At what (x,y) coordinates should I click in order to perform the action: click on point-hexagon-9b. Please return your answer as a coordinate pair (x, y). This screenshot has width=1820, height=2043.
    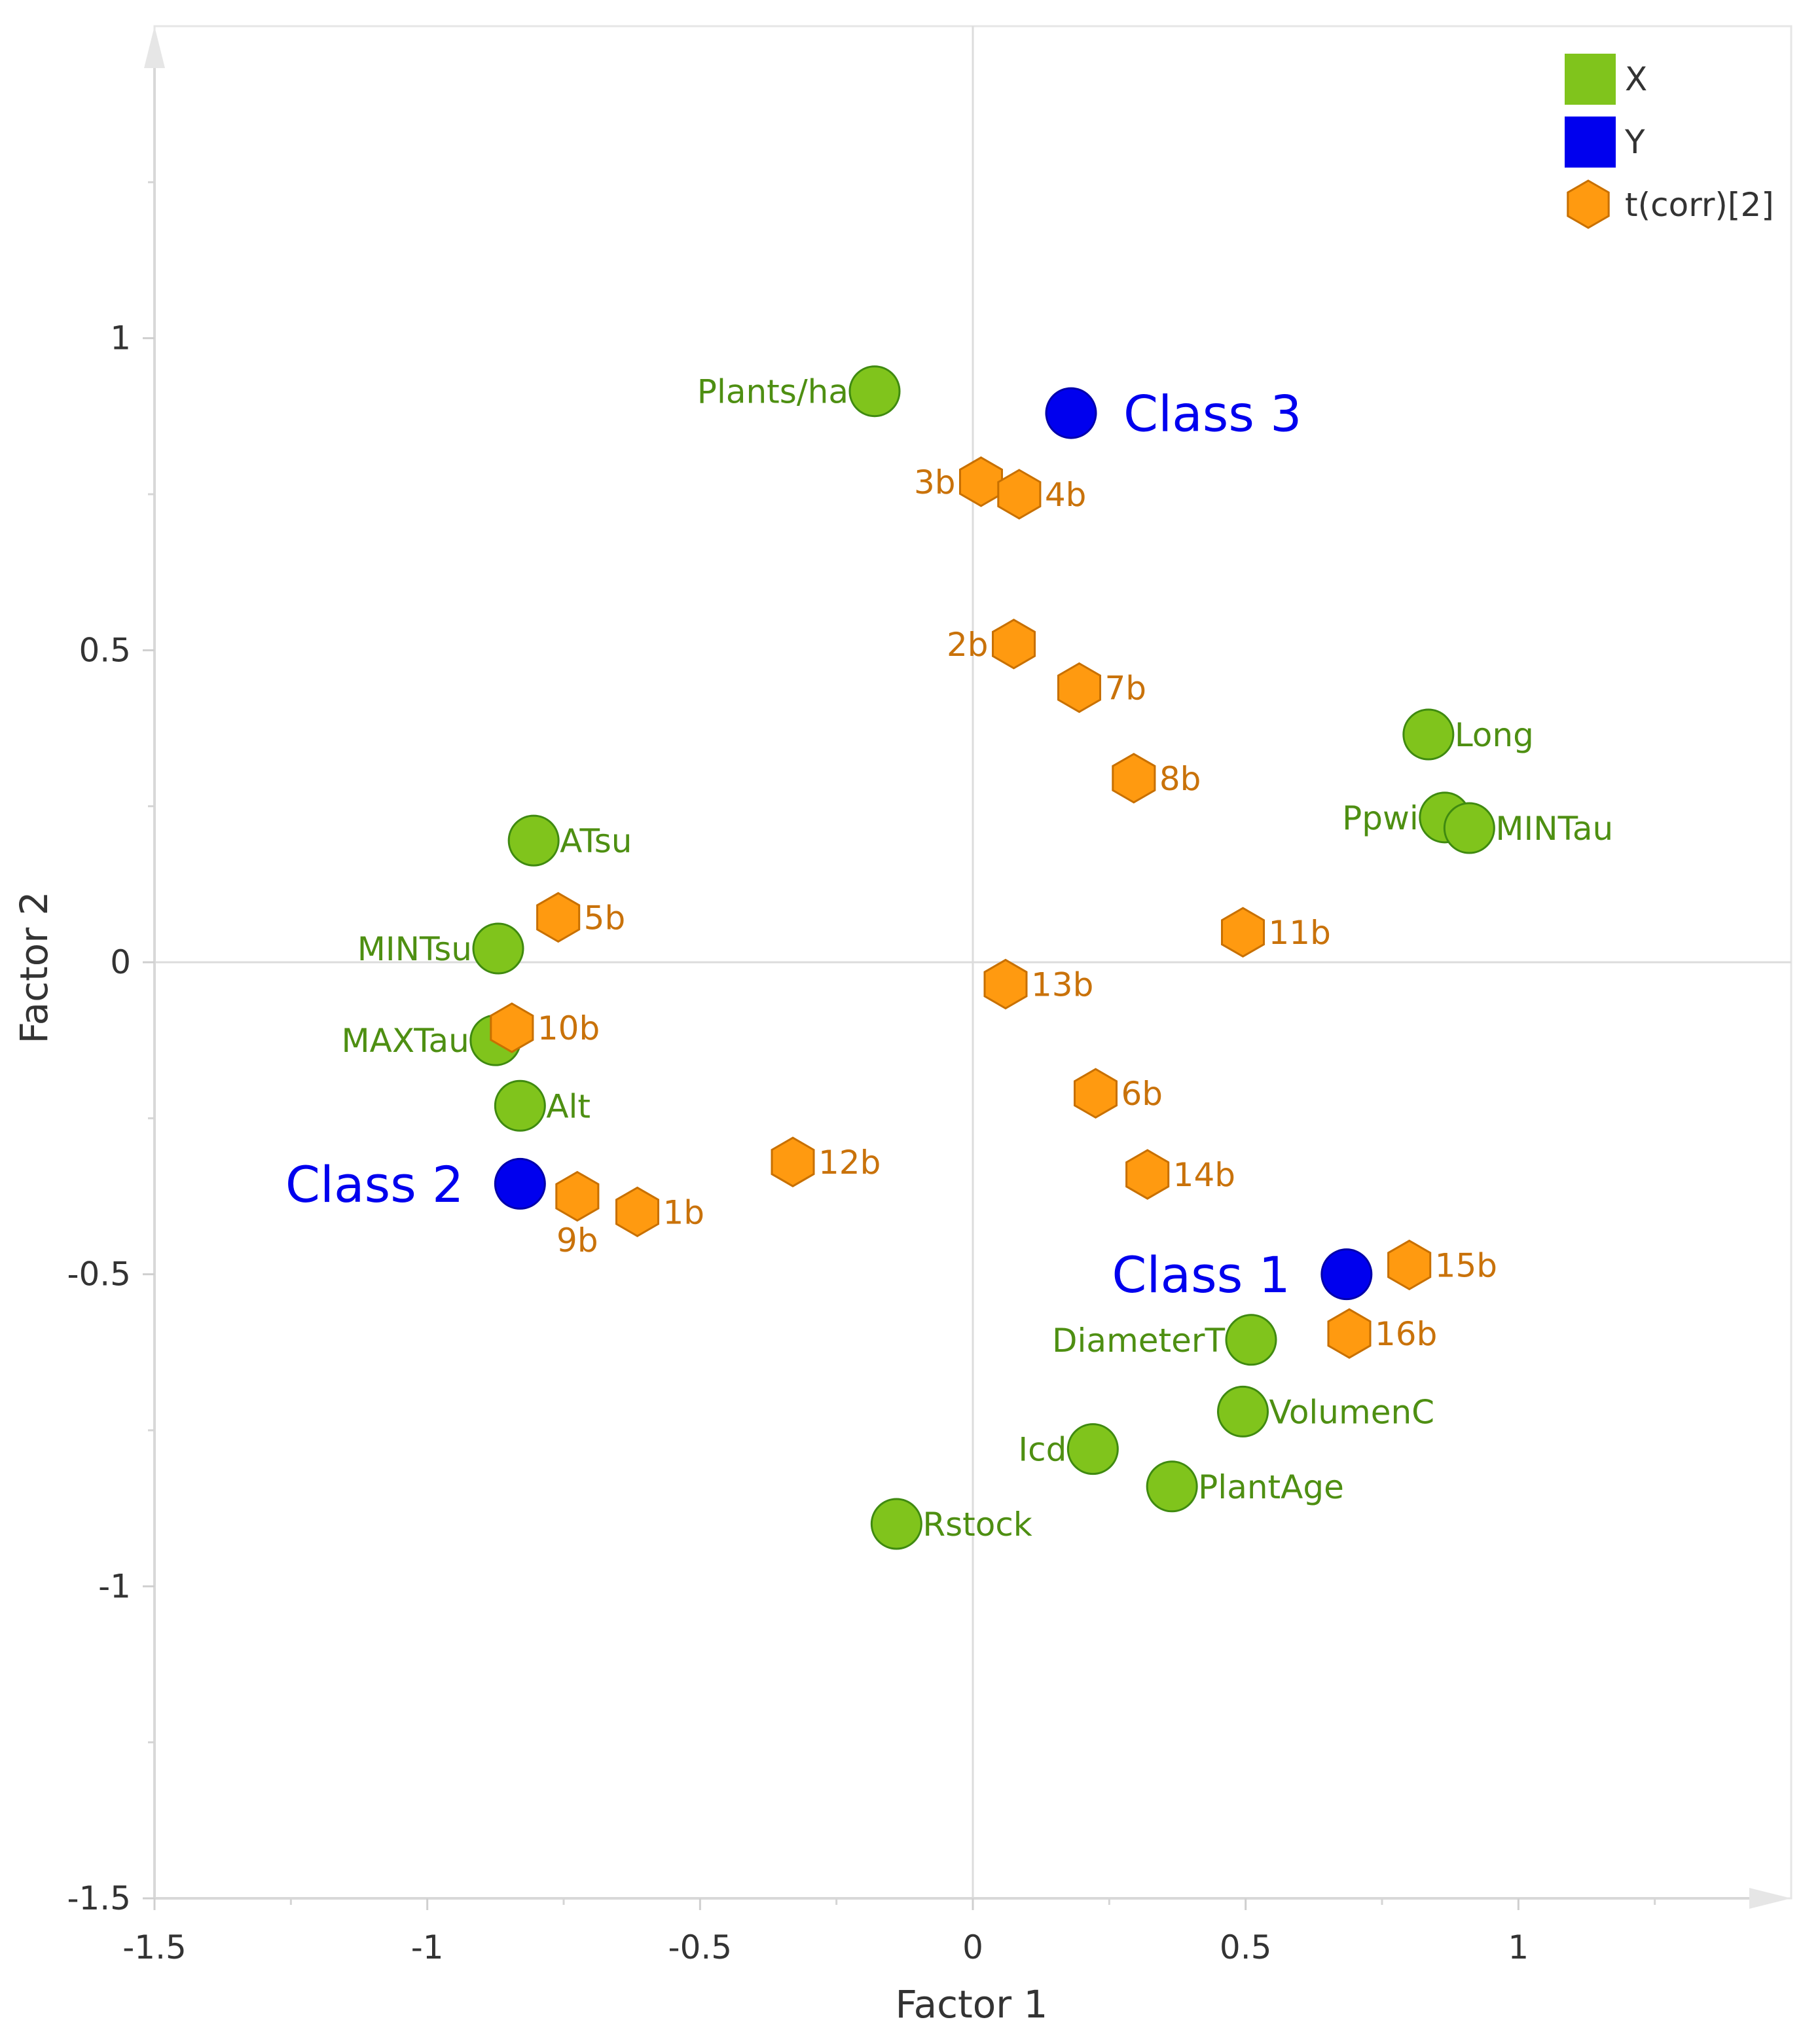
    Looking at the image, I should click on (577, 1196).